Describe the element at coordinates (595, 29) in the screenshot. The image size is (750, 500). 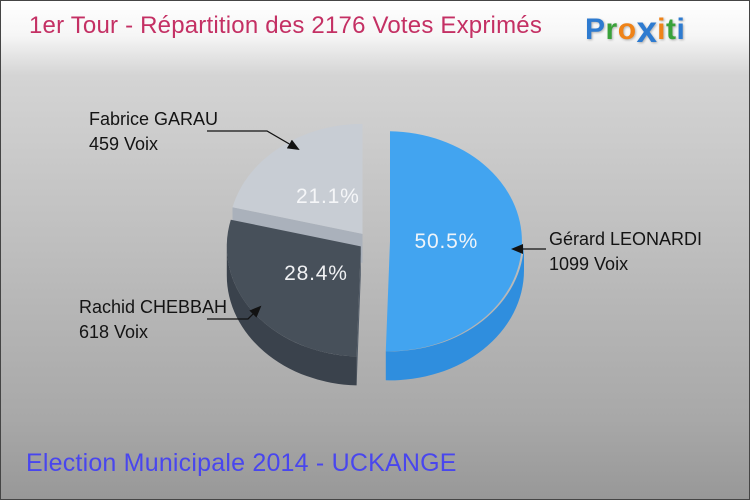
I see `logo-letter: P` at that location.